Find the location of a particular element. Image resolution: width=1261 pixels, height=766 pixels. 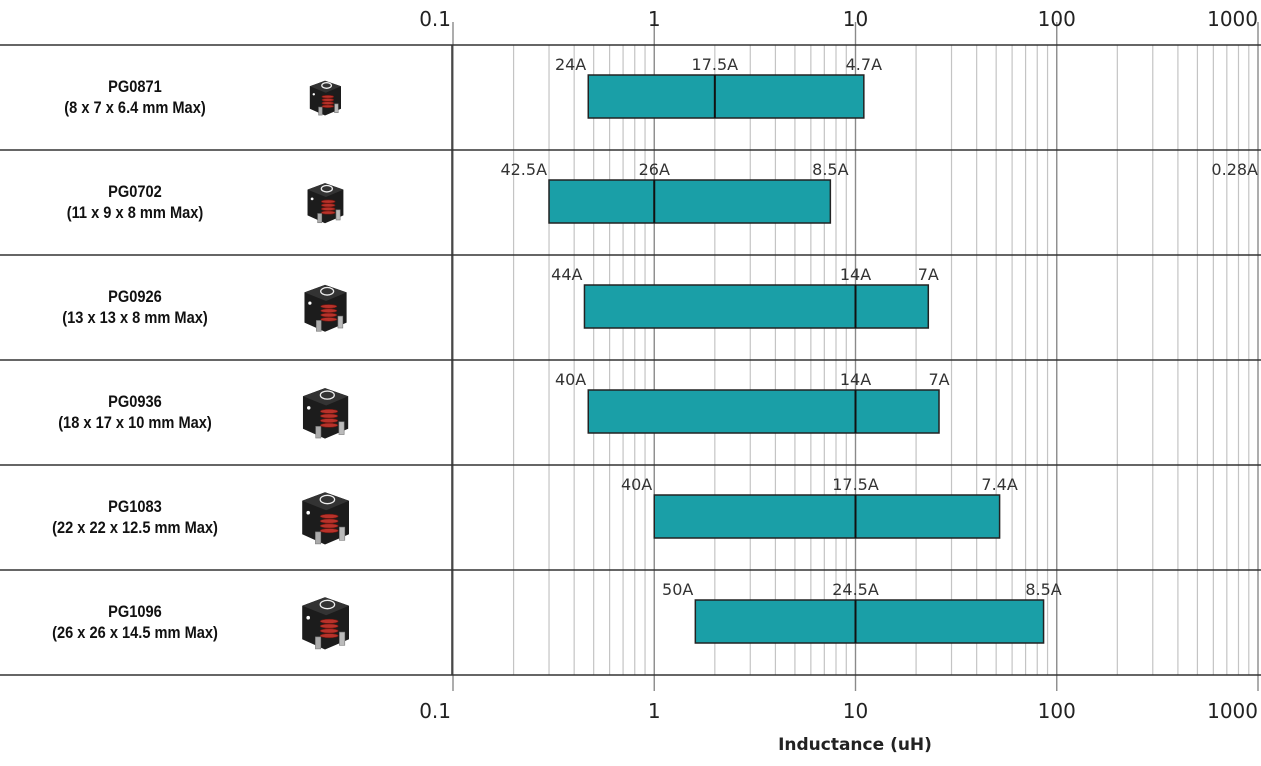

part-number: PG0936 is located at coordinates (135, 401).